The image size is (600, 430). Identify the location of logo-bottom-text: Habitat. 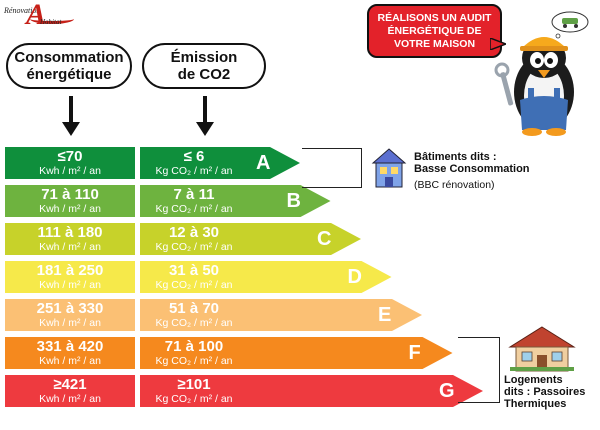
(51, 22).